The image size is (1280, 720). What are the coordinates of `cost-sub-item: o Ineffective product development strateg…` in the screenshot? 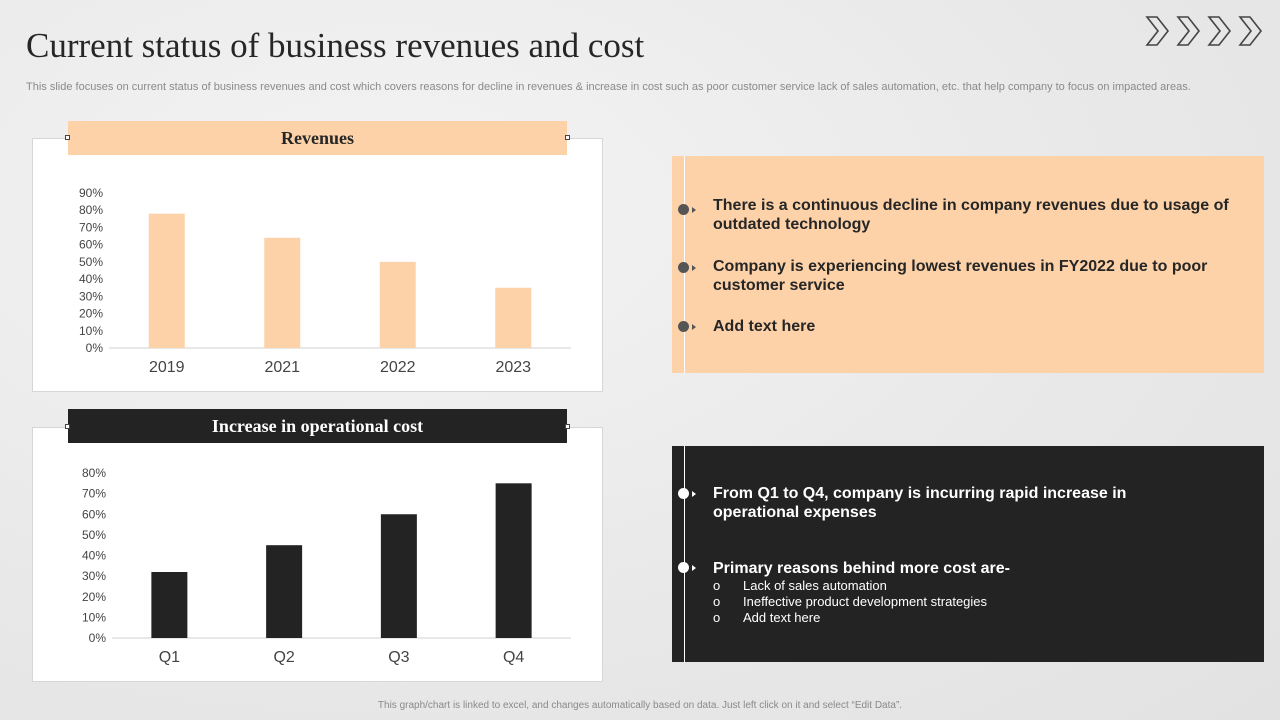 It's located at (850, 602).